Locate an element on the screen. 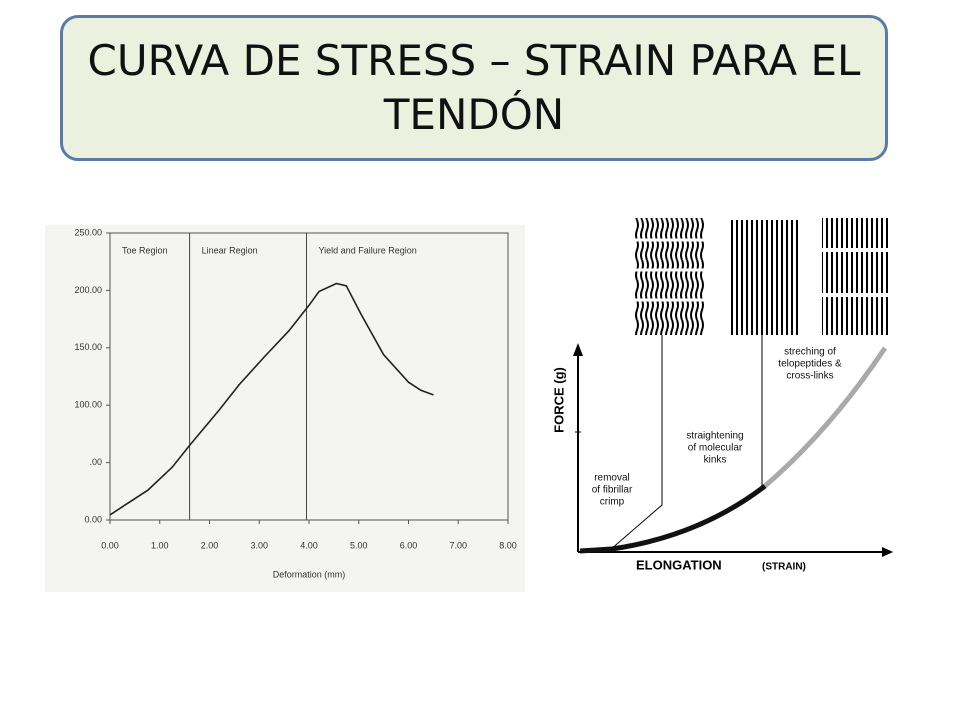 Image resolution: width=960 pixels, height=720 pixels. region-label: Toe Region is located at coordinates (145, 250).